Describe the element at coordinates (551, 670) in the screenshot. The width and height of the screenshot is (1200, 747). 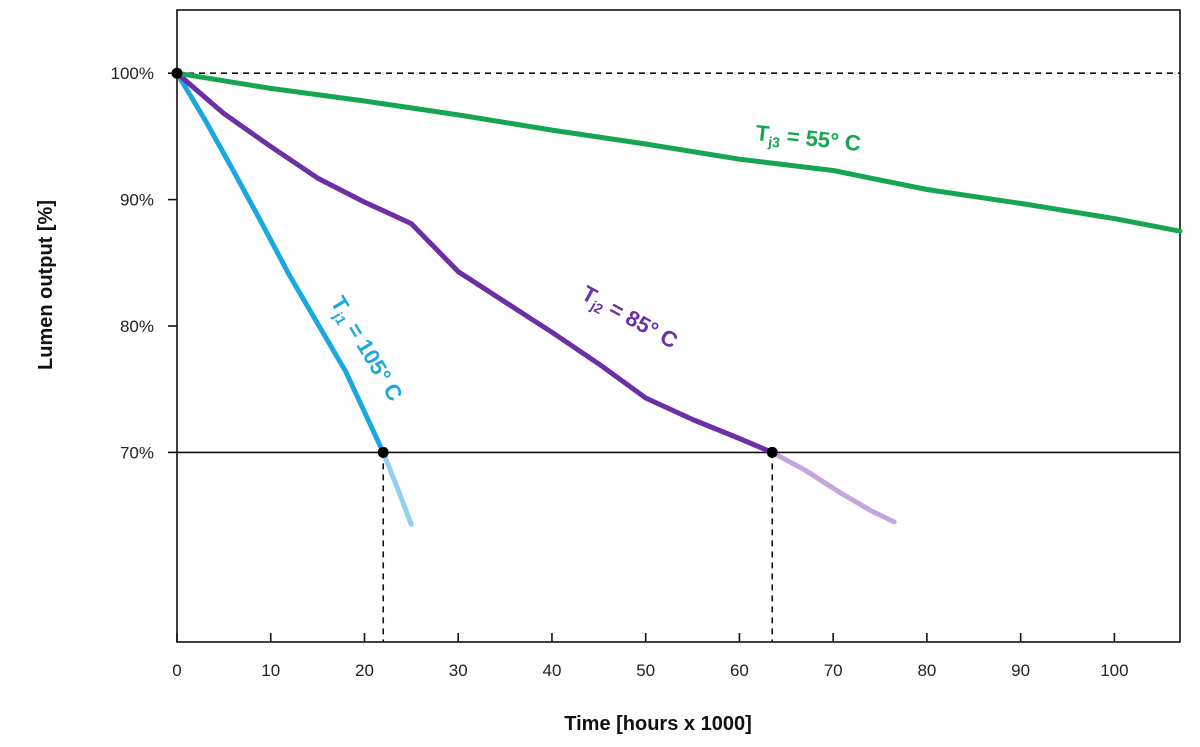
I see `x-tick-label-40: 40` at that location.